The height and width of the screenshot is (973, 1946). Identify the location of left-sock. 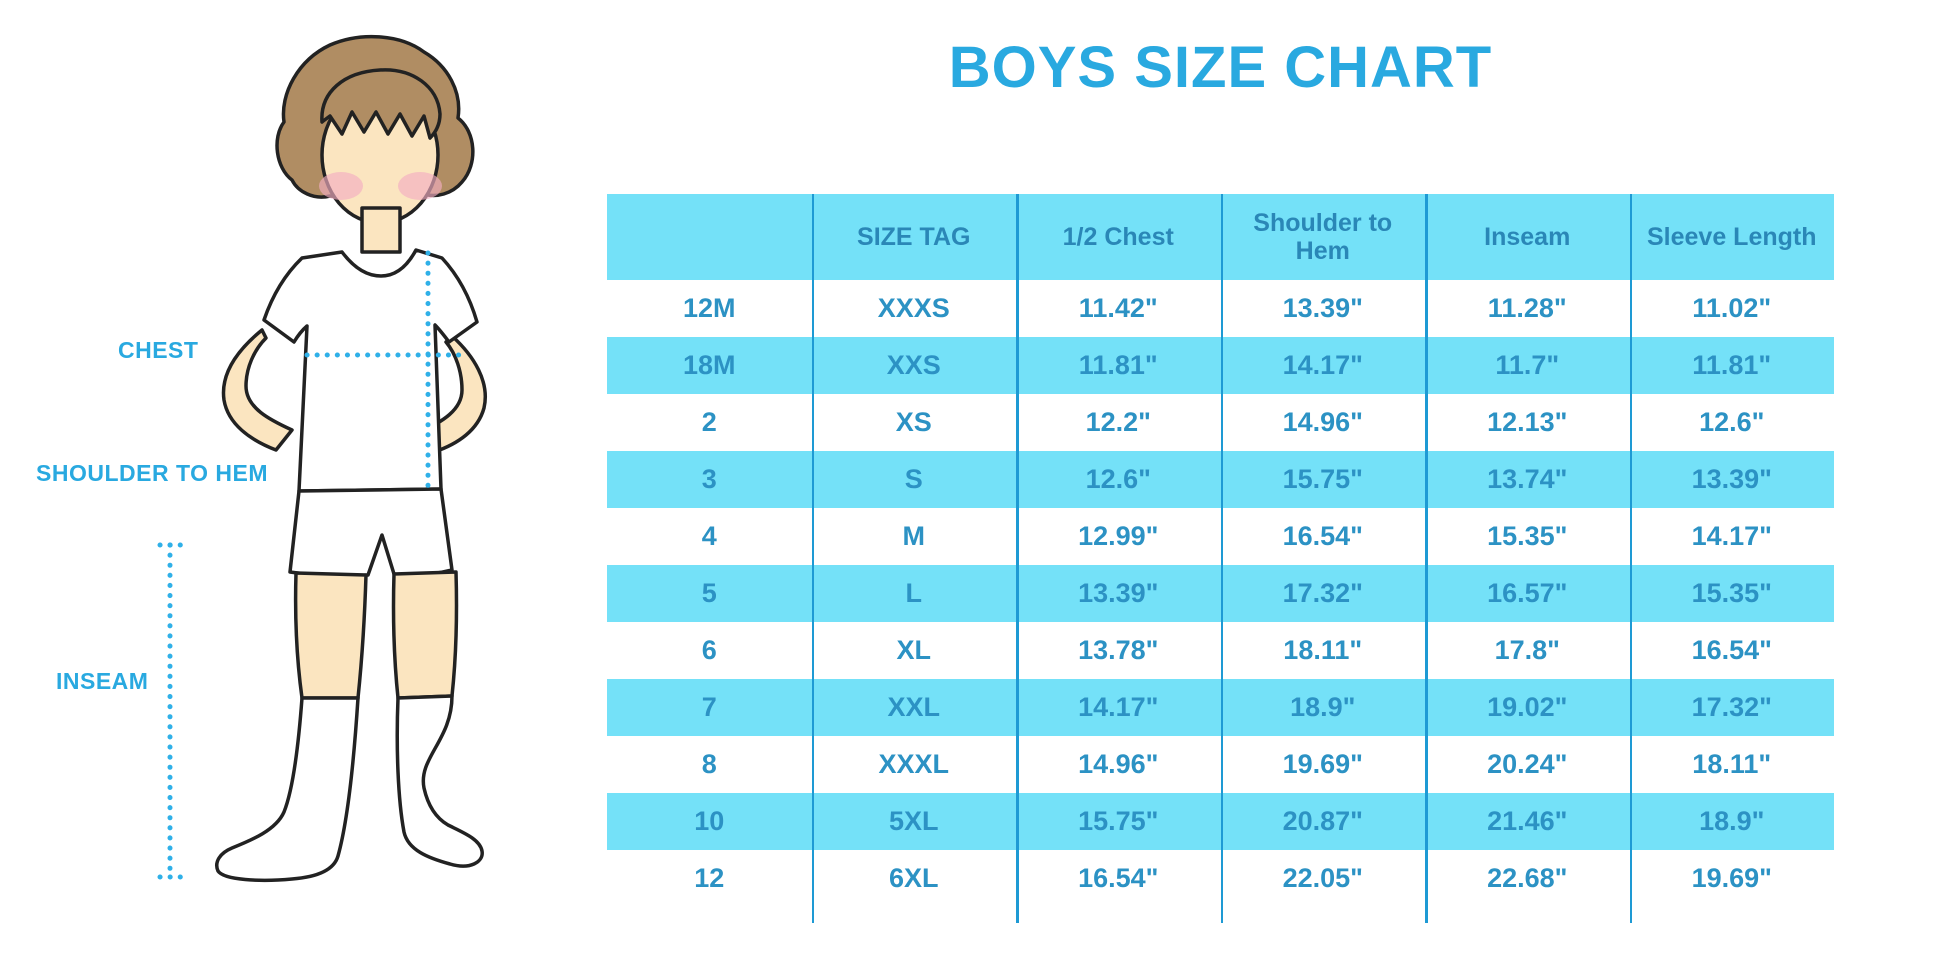
(287, 789).